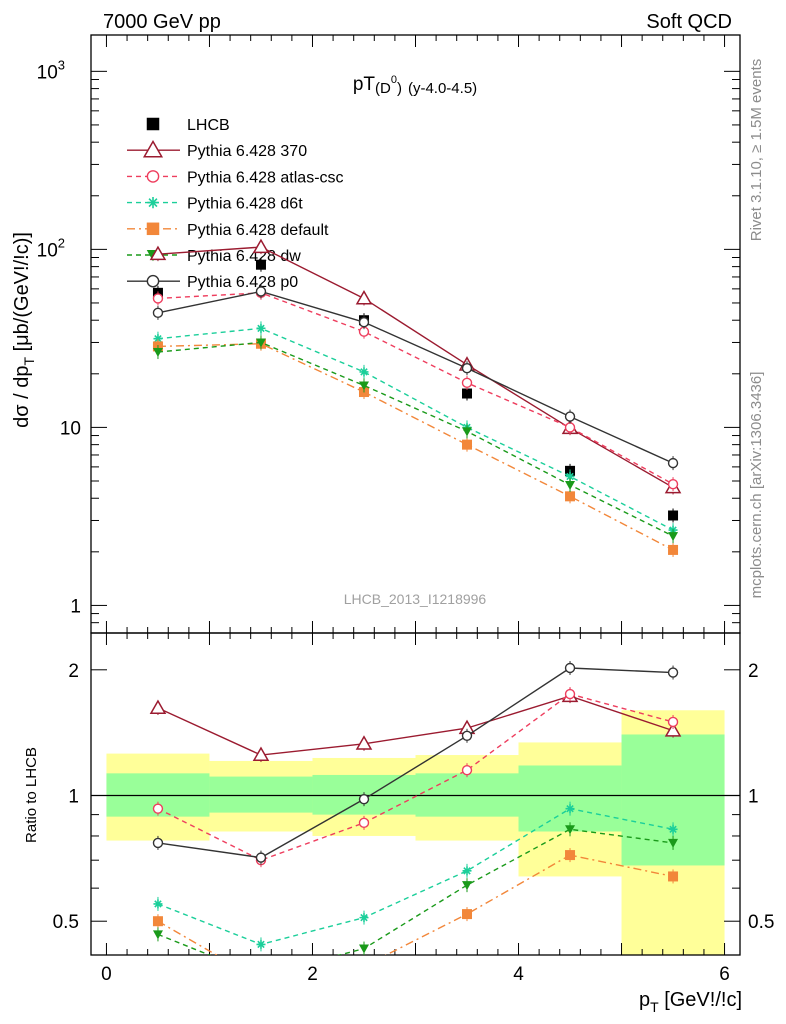 The width and height of the screenshot is (786, 1024). I want to click on main-series-pythia-6-428-d6t, so click(415, 429).